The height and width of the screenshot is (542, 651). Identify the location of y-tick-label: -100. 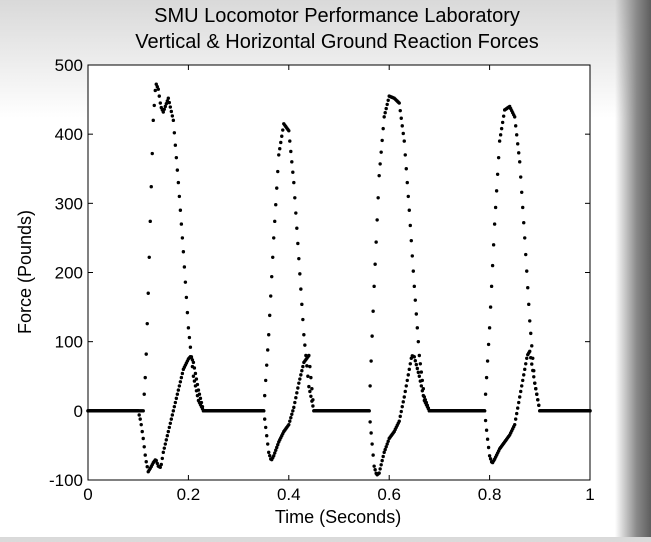
(66, 480).